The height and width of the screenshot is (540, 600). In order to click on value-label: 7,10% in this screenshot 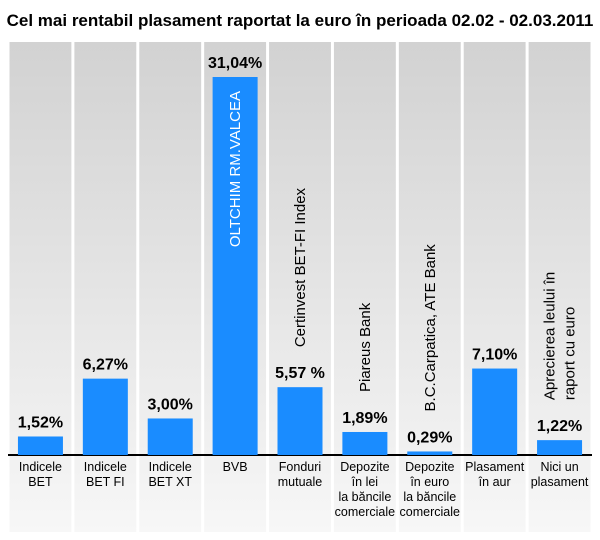, I will do `click(494, 355)`.